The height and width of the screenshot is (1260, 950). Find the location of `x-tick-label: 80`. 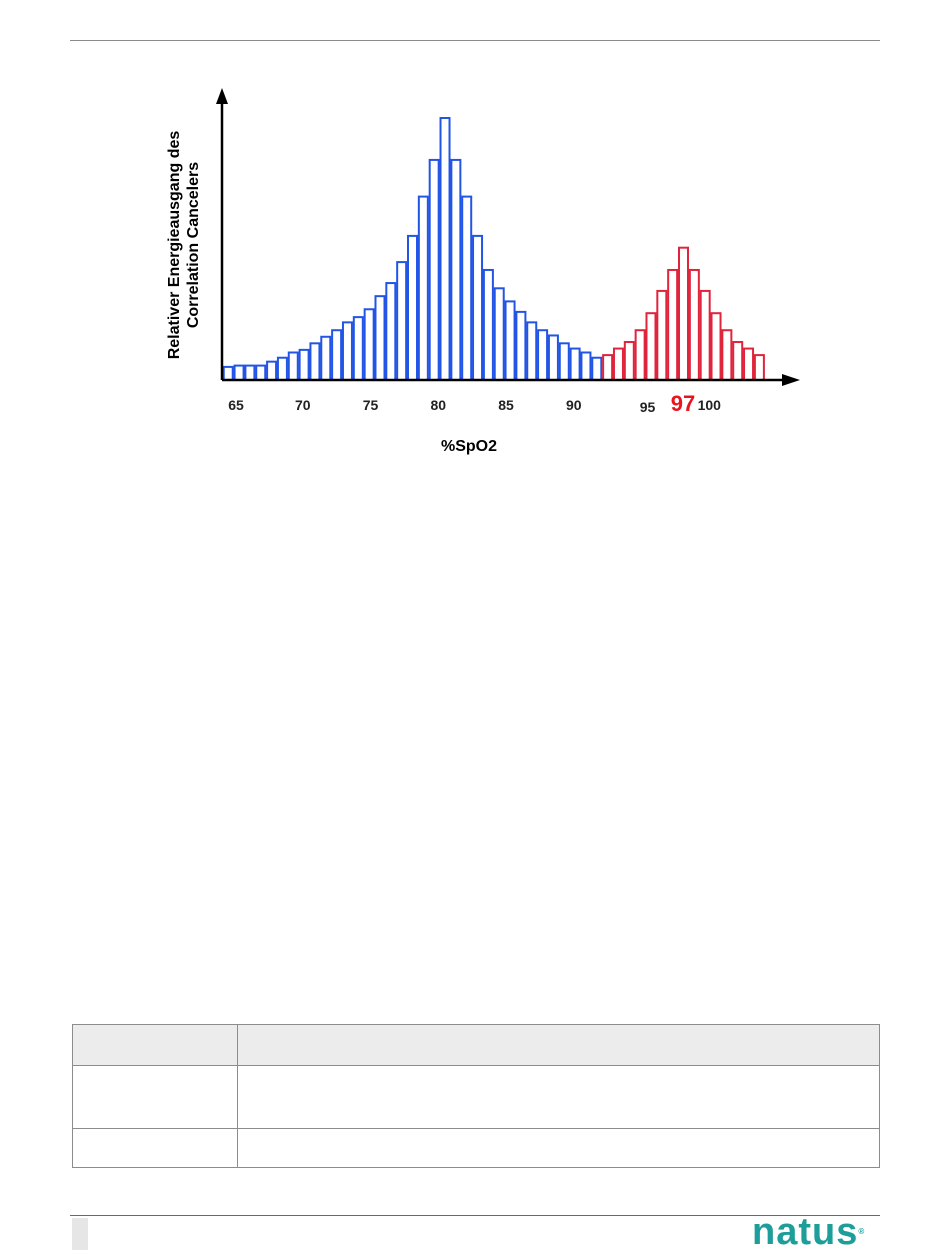

x-tick-label: 80 is located at coordinates (438, 405).